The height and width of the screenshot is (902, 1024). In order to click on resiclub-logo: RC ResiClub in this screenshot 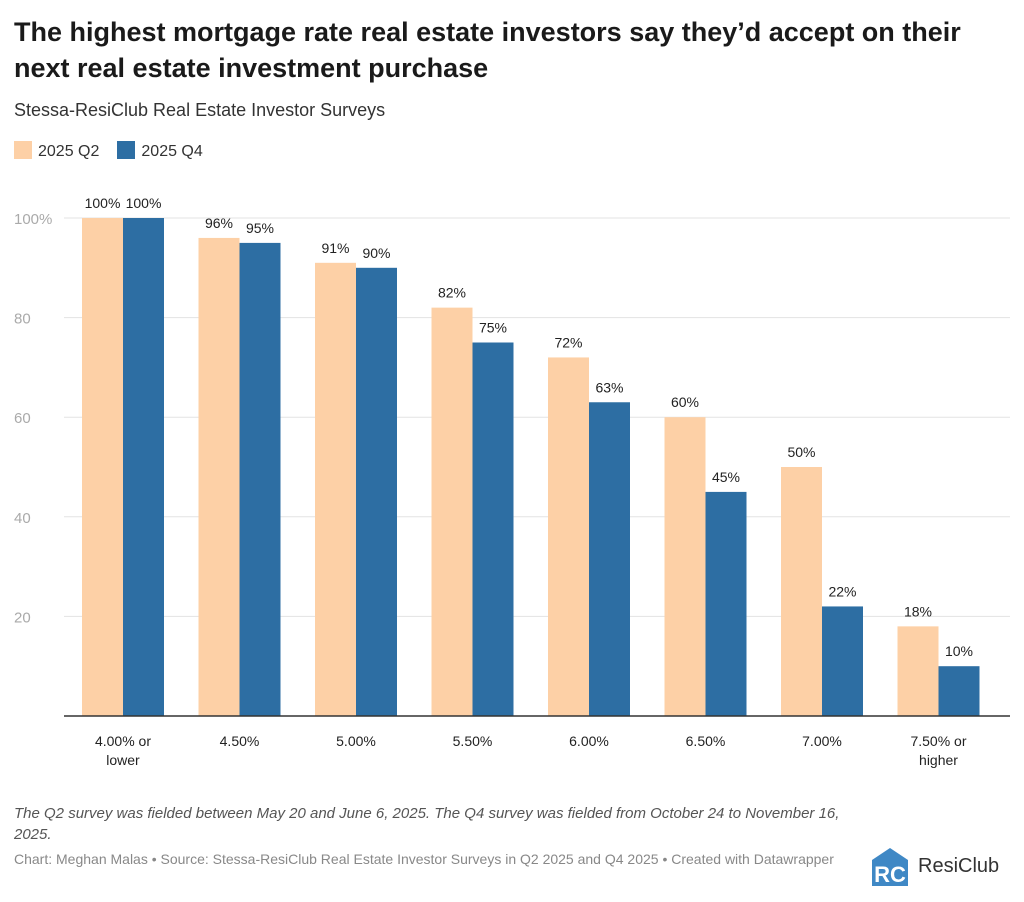, I will do `click(934, 866)`.